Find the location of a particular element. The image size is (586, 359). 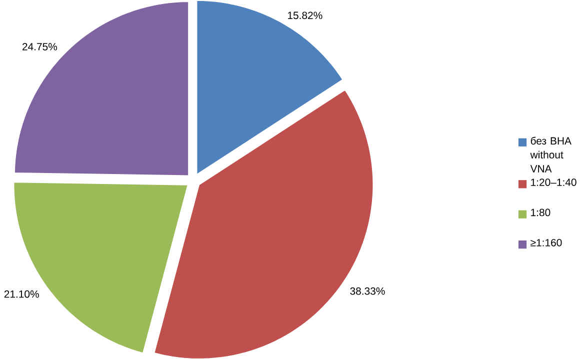

legend-label: ≥1:160 is located at coordinates (546, 242).